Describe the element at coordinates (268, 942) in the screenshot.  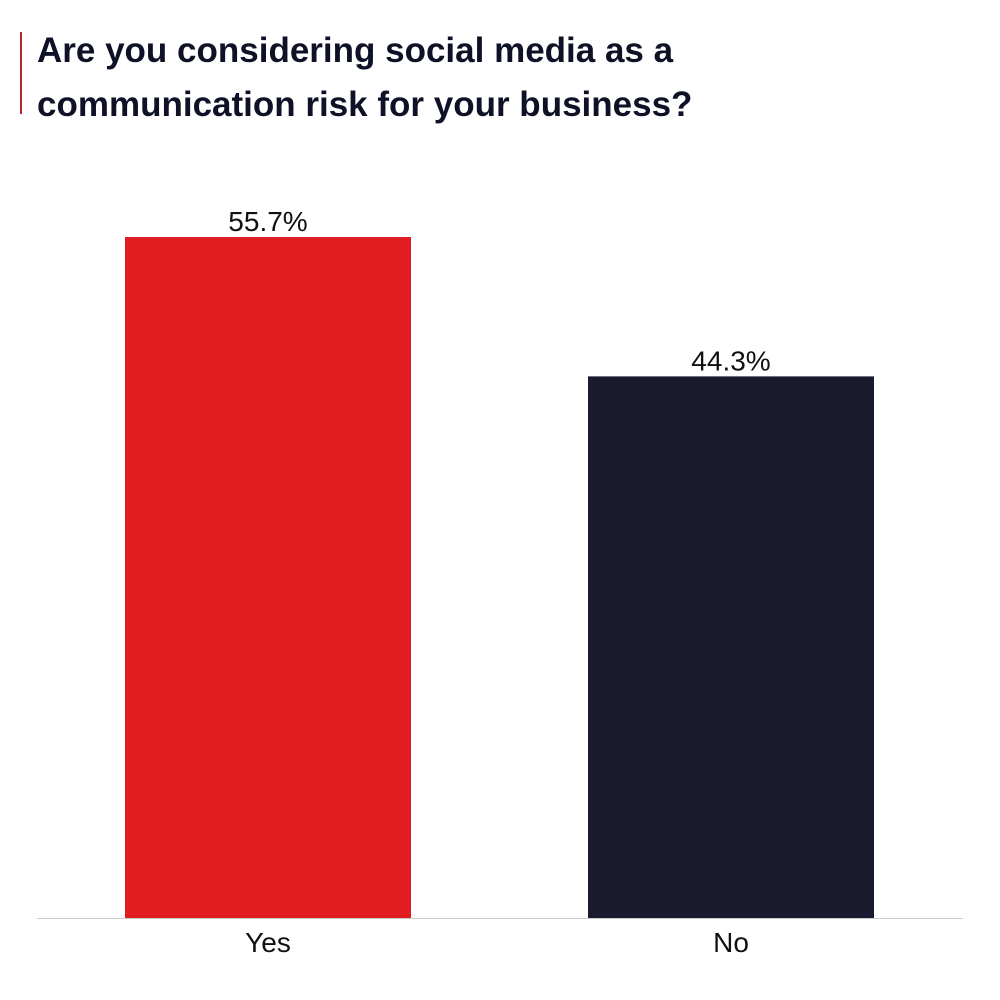
I see `x-tick-label-yes: Yes` at that location.